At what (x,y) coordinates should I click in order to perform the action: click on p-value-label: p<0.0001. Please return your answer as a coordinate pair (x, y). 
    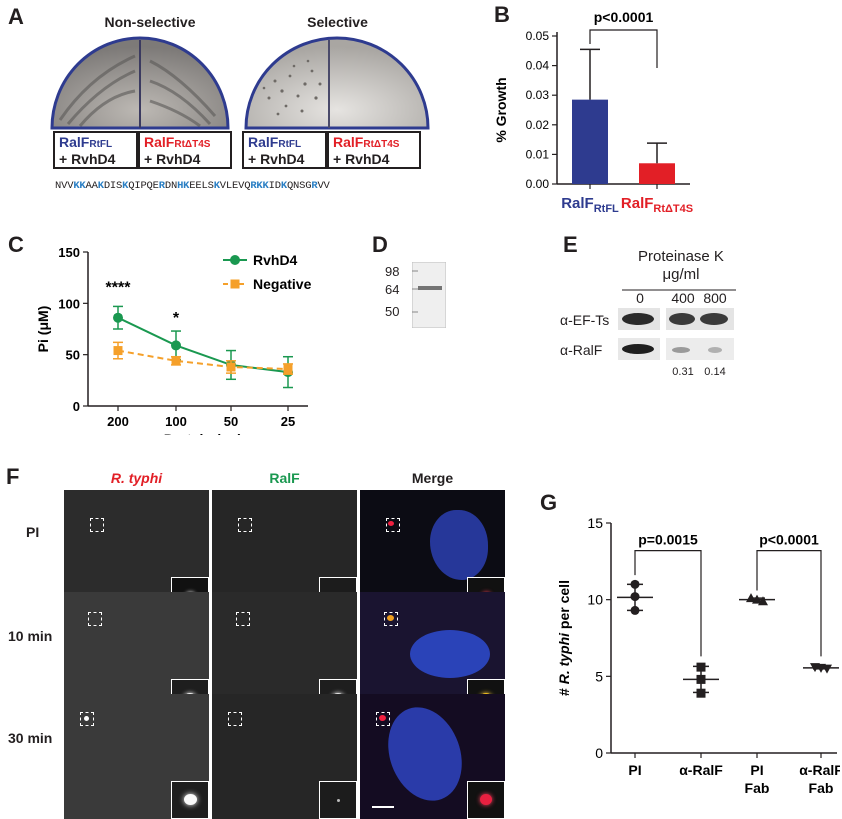
    Looking at the image, I should click on (624, 17).